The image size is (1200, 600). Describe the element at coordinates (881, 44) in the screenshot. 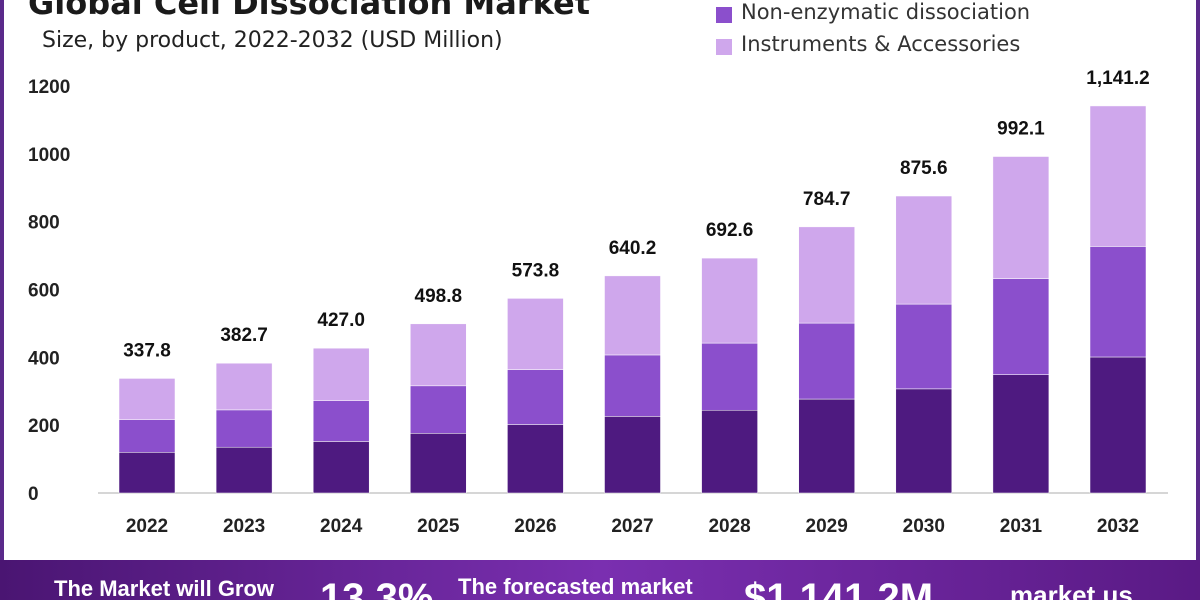

I see `legend-label-instruments: Instruments & Accessories` at that location.